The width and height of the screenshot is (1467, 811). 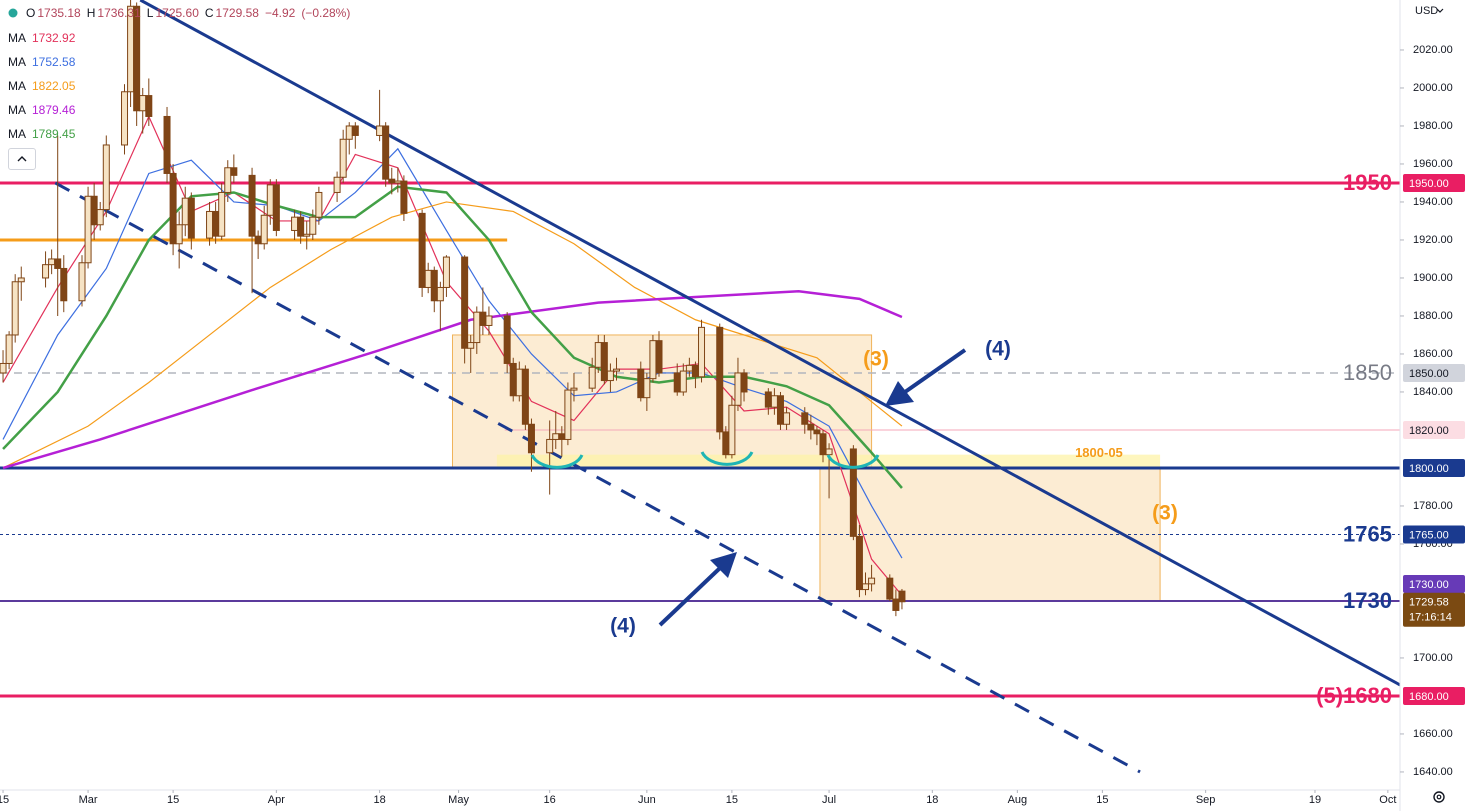 I want to click on y-tick-label: 1960.00, so click(x=1433, y=164).